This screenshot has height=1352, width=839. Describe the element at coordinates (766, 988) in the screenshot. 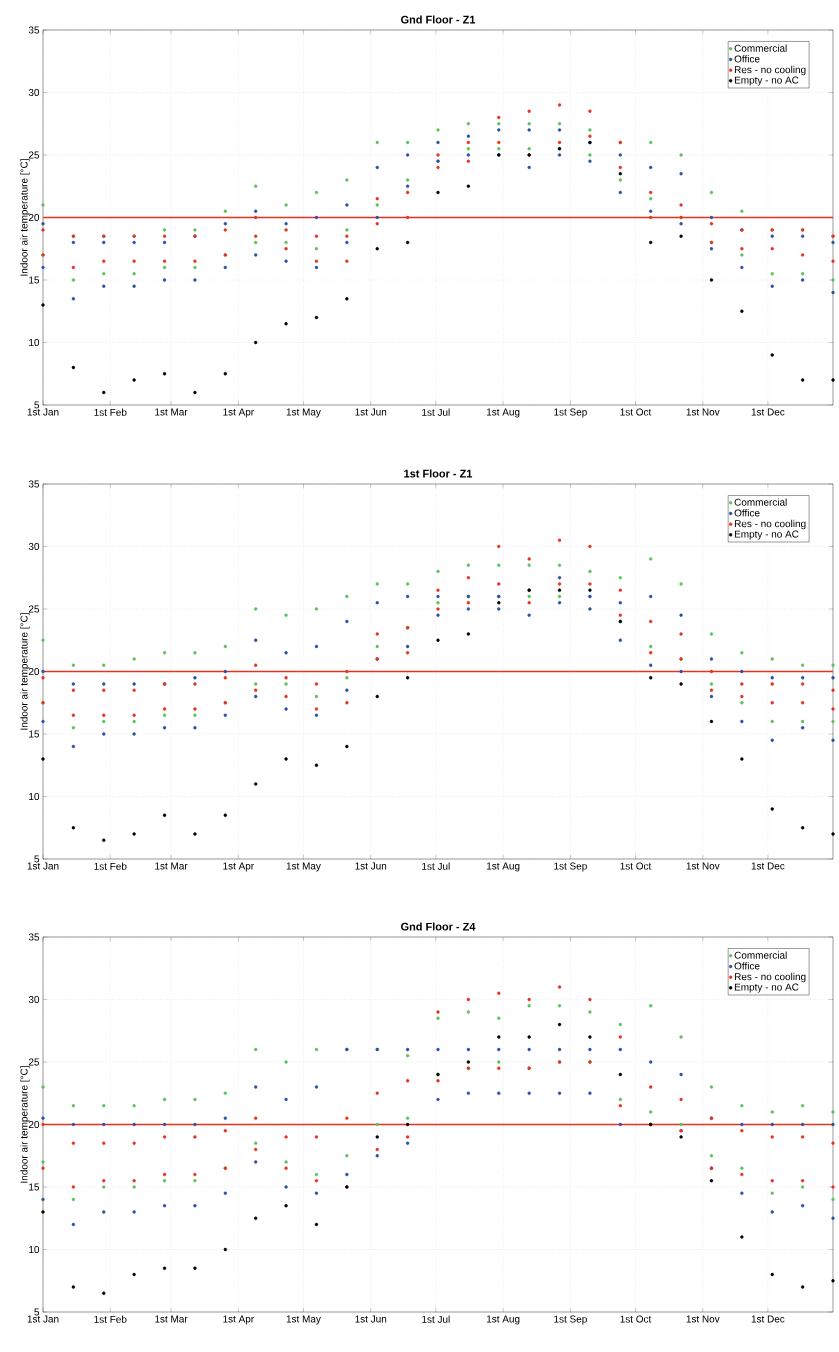

I see `legend-label: Empty - no AC` at that location.